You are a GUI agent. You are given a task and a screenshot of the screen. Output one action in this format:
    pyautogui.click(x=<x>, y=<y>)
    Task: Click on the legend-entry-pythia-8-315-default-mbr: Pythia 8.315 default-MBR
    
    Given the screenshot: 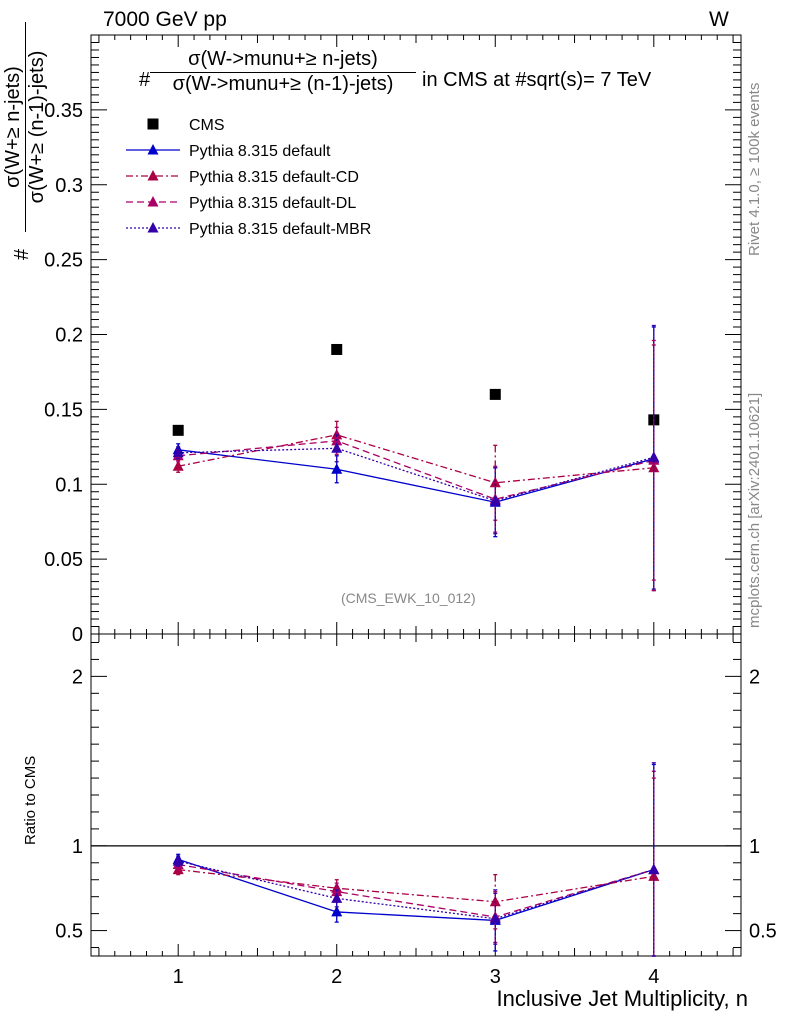 What is the action you would take?
    pyautogui.click(x=248, y=229)
    